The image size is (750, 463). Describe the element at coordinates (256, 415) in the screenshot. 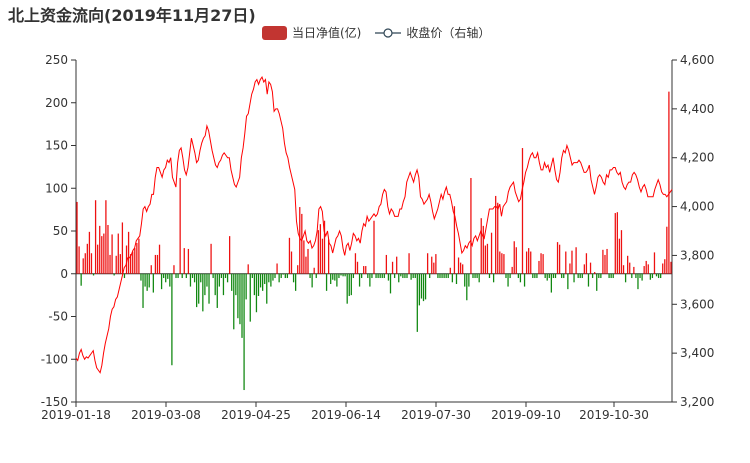

I see `x-tick-label: 2019-04-25` at that location.